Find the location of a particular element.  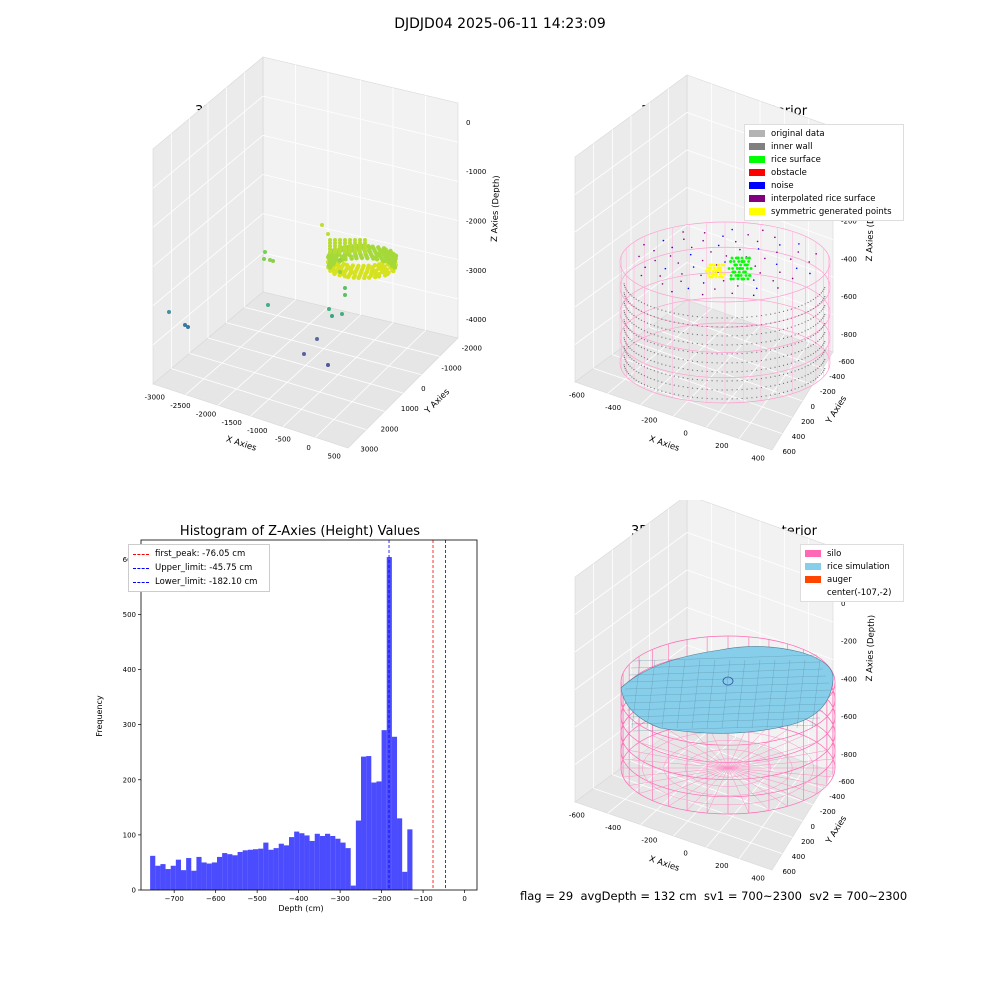

x-tick-label: 0 is located at coordinates (464, 899).